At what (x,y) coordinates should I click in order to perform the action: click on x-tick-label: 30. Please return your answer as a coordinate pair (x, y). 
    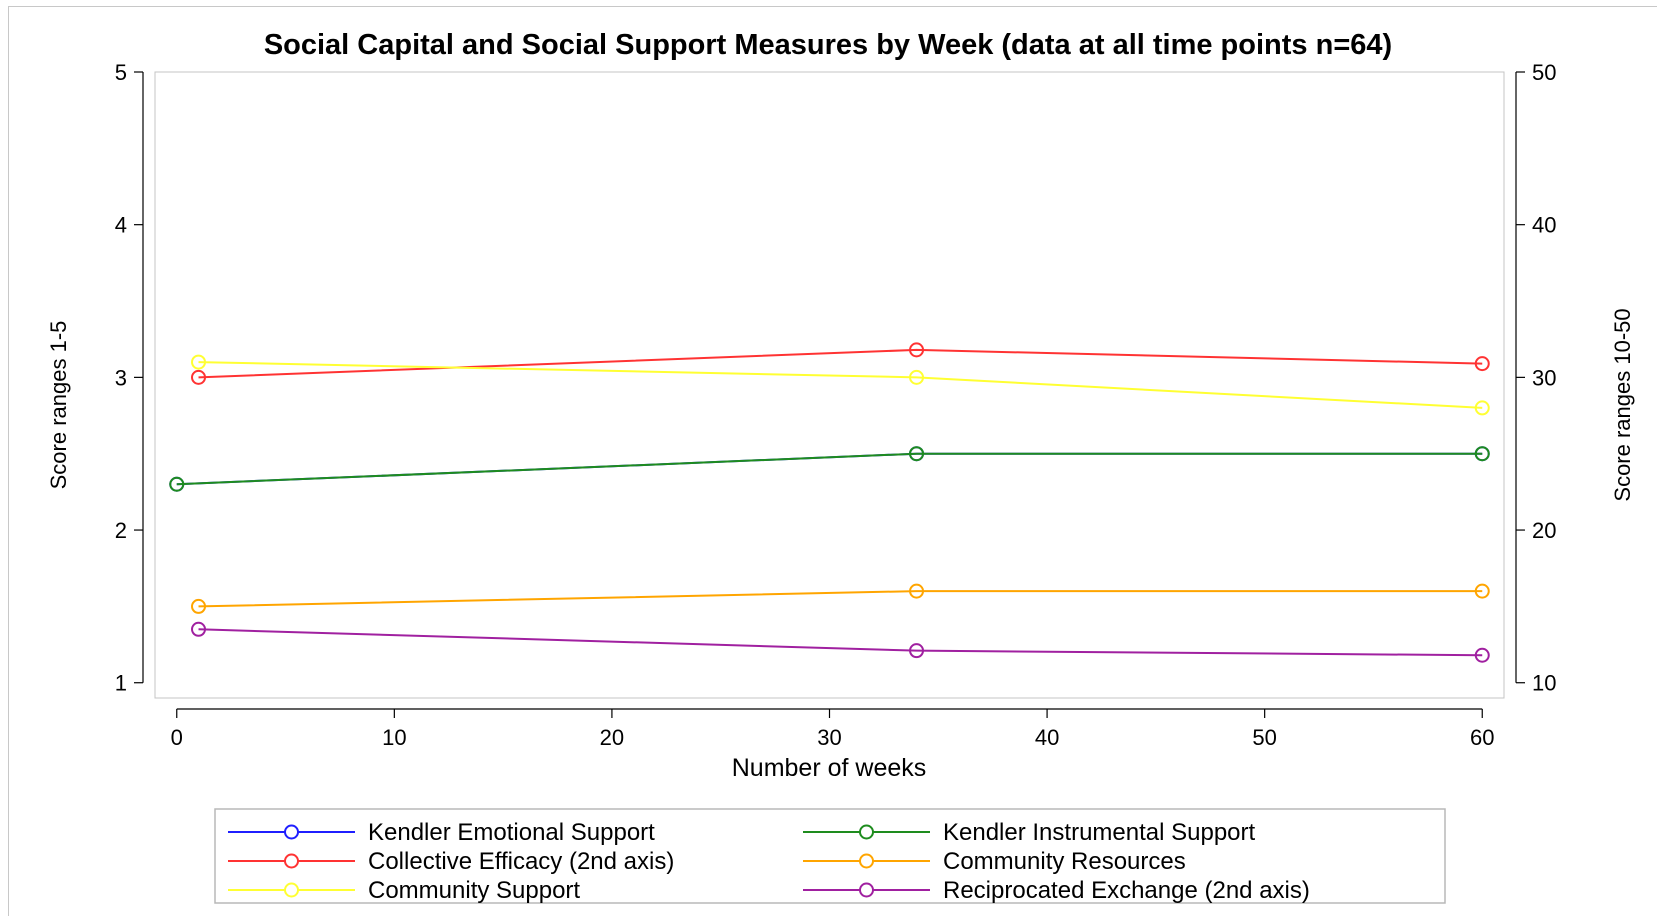
    Looking at the image, I should click on (829, 737).